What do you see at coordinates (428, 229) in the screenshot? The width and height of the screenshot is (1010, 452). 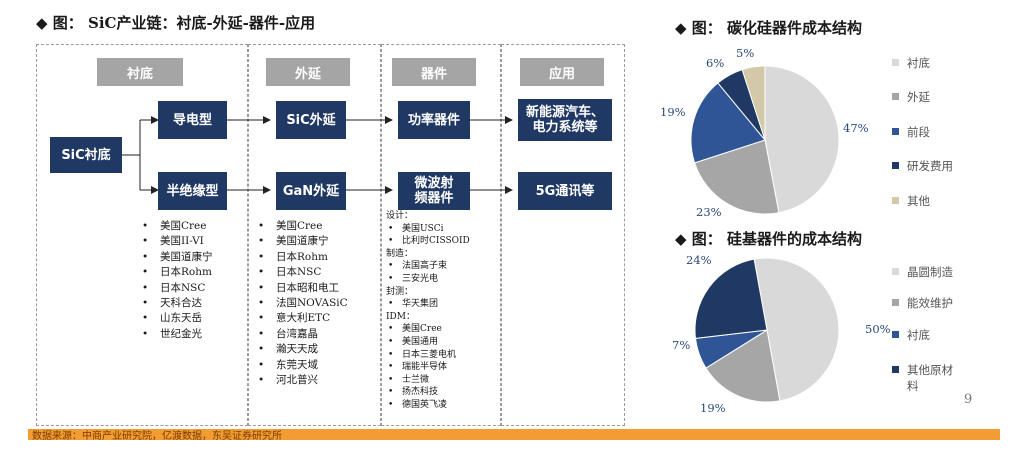 I see `list-item: 美国USCi` at bounding box center [428, 229].